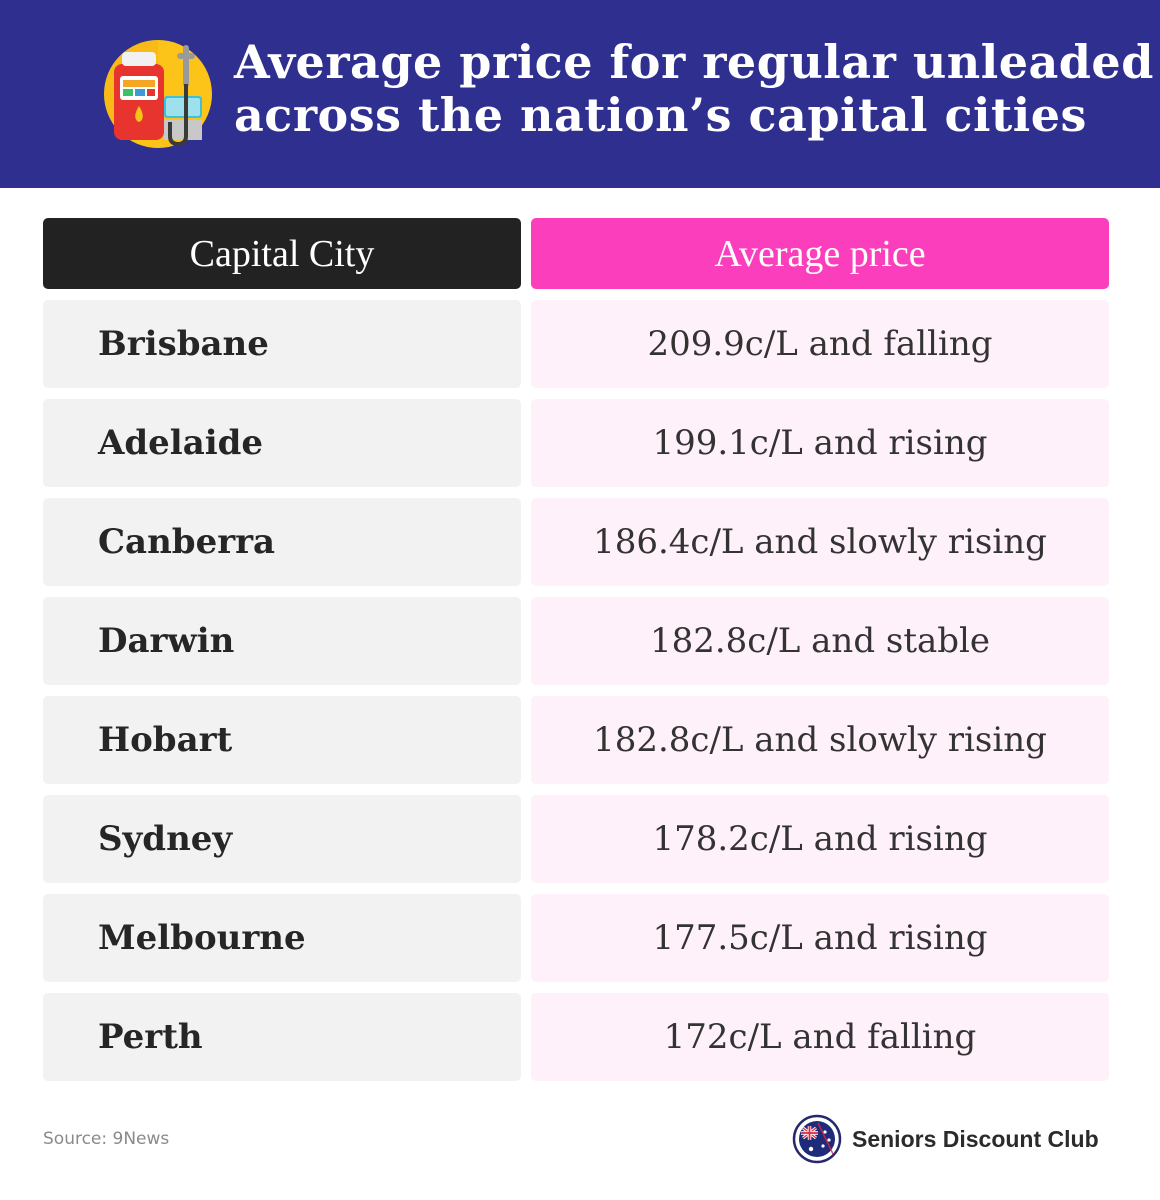  What do you see at coordinates (817, 1139) in the screenshot?
I see `australia-flag-logo-icon` at bounding box center [817, 1139].